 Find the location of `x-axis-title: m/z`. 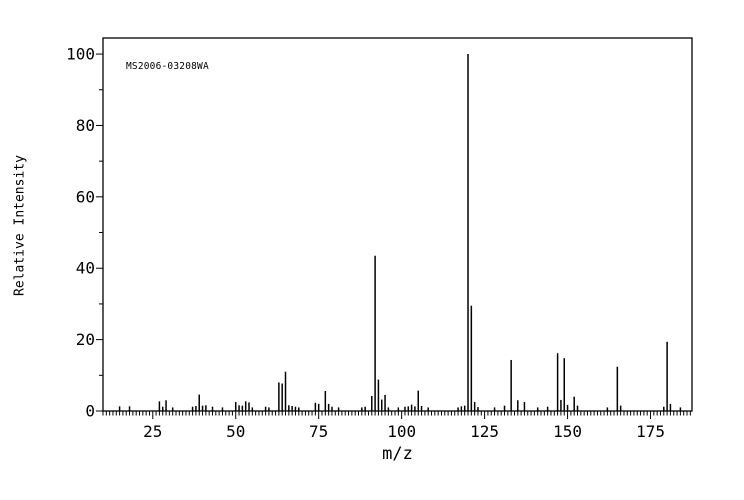

x-axis-title: m/z is located at coordinates (397, 454).